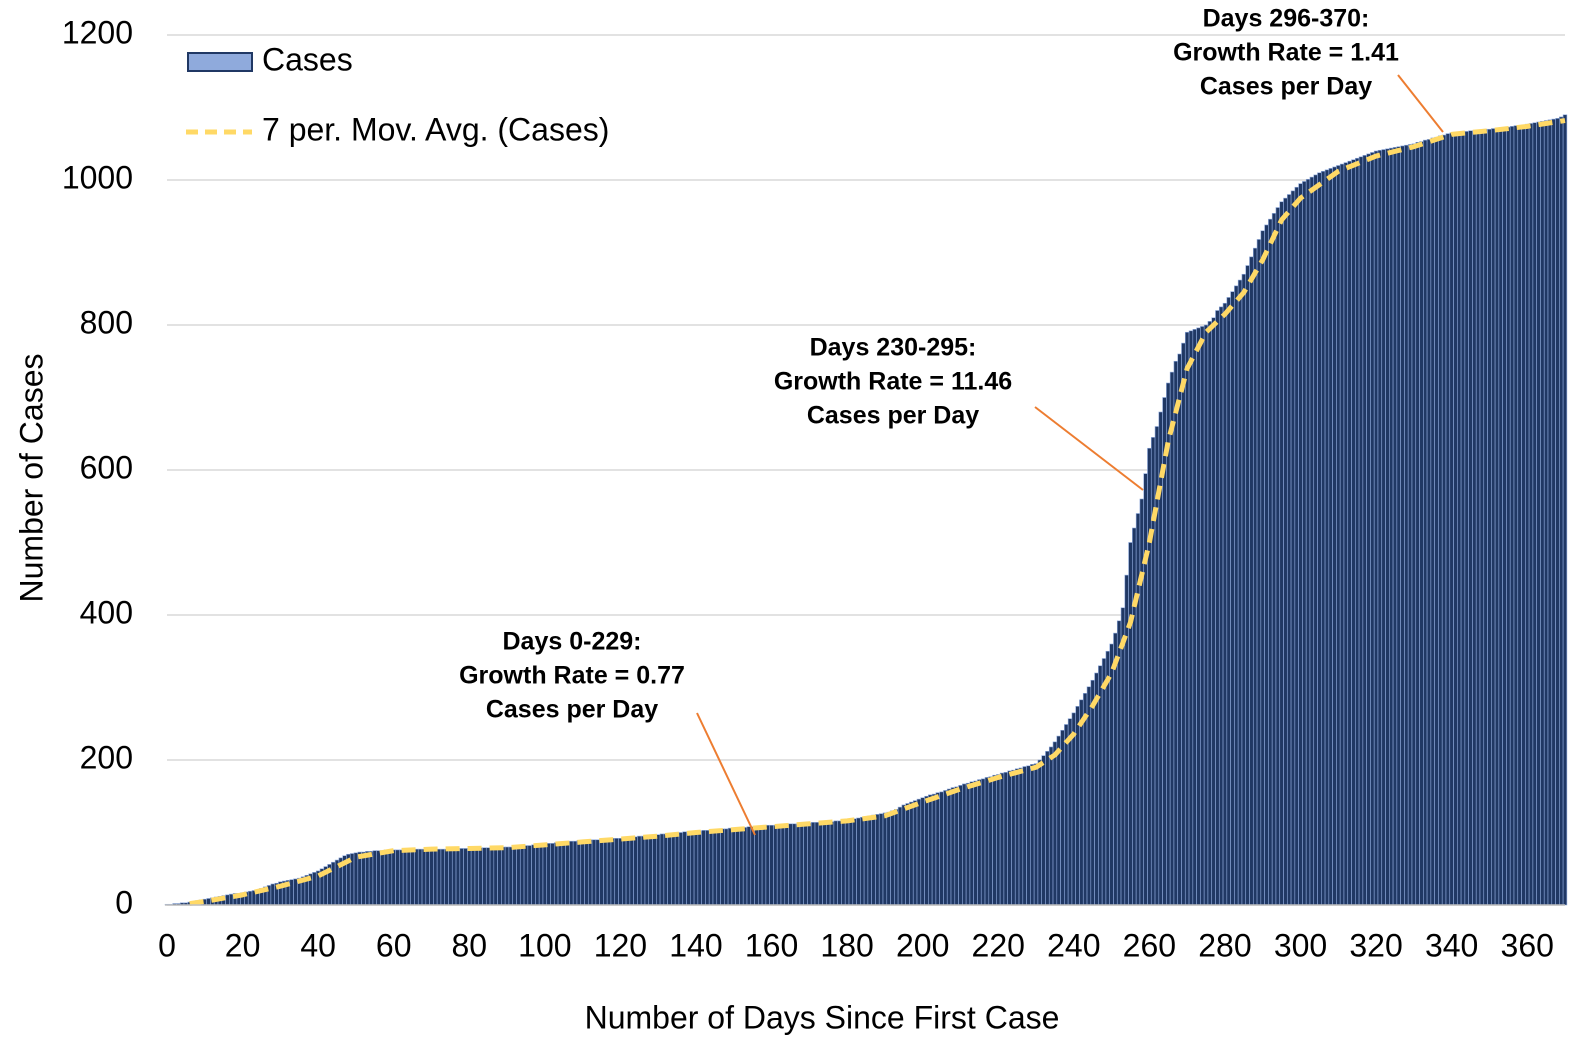  I want to click on x-tick-label: 140, so click(695, 945).